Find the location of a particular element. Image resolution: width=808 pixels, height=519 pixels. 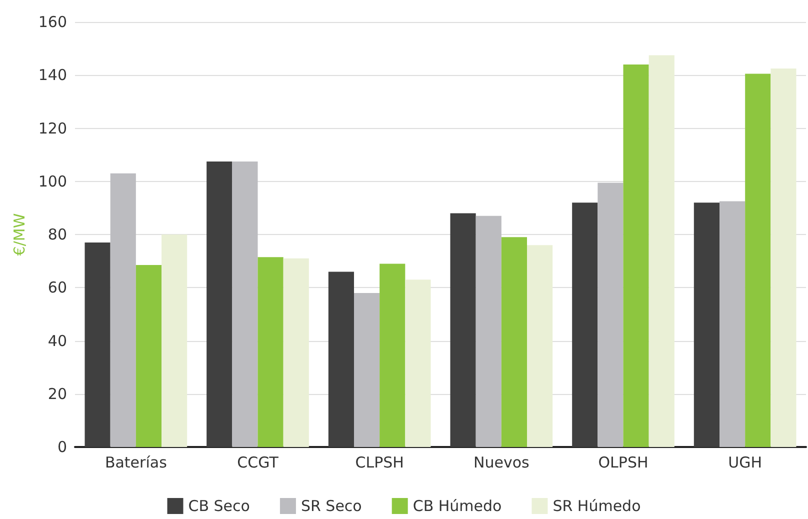

y-tick-label: 60 is located at coordinates (57, 287).